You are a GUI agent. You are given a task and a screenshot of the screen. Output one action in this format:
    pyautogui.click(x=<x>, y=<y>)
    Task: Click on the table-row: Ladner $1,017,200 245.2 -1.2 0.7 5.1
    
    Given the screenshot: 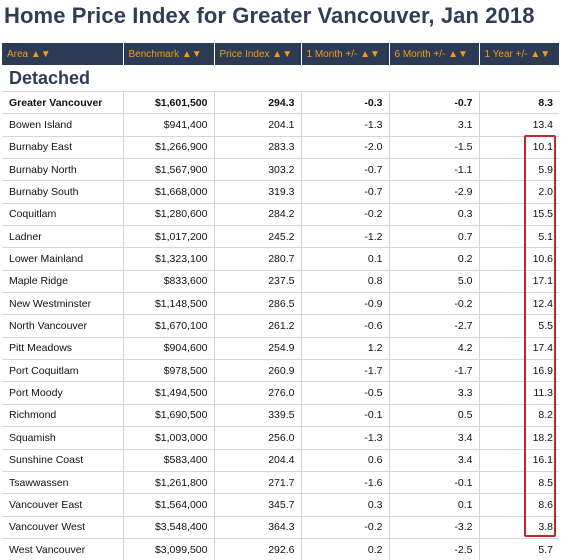 What is the action you would take?
    pyautogui.click(x=280, y=236)
    